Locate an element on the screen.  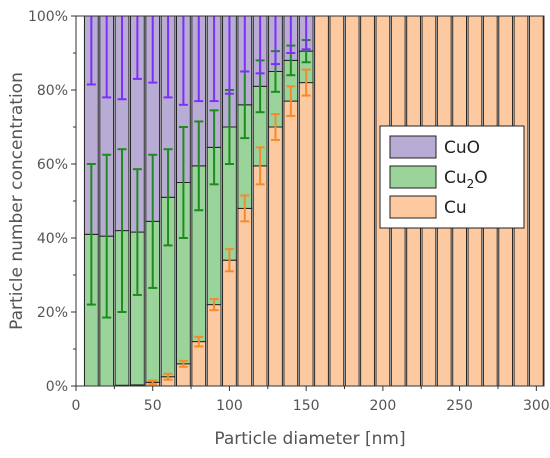
y-tick-label: 100% is located at coordinates (48, 17).